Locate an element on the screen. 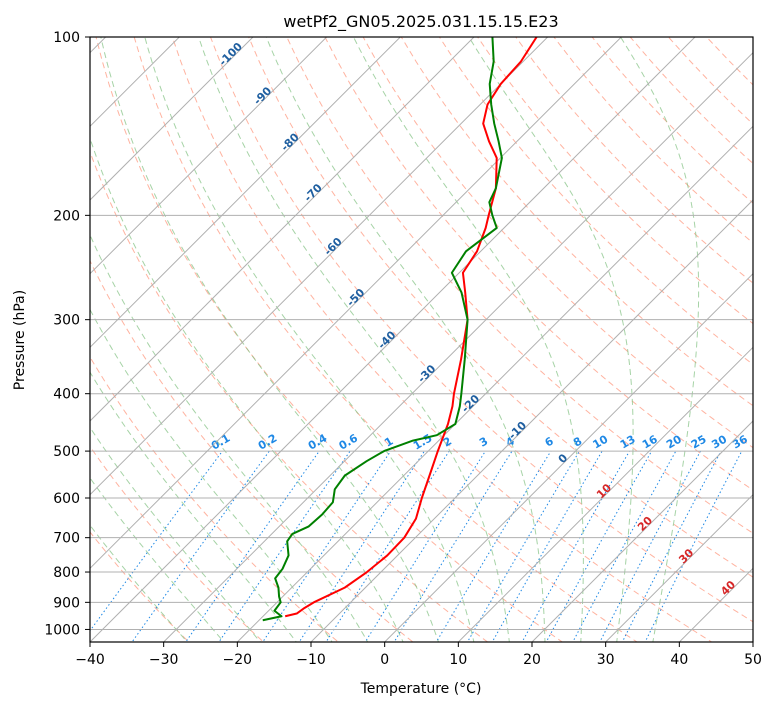 The height and width of the screenshot is (708, 775). y-tick-label: 700 is located at coordinates (66, 539).